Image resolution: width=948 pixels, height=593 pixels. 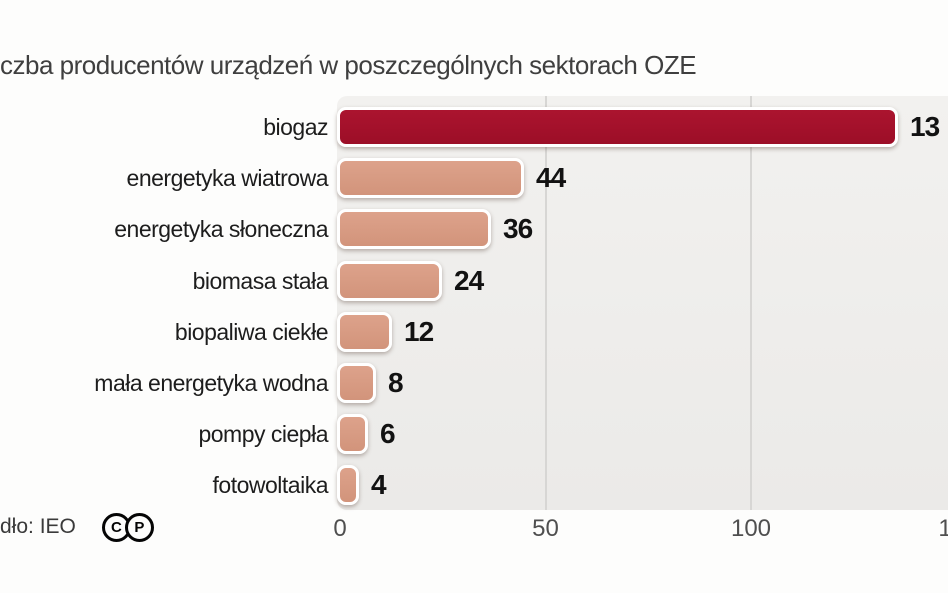 What do you see at coordinates (474, 485) in the screenshot?
I see `bar-row: fotowoltaika 4` at bounding box center [474, 485].